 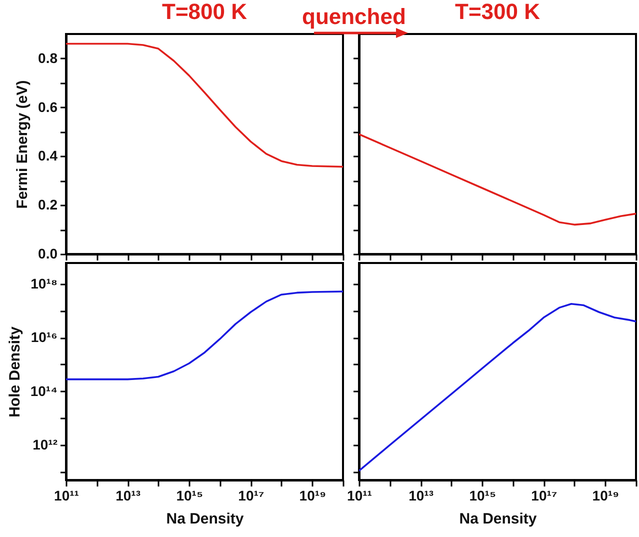 I want to click on y-tick-label: 0.4, so click(x=48, y=156).